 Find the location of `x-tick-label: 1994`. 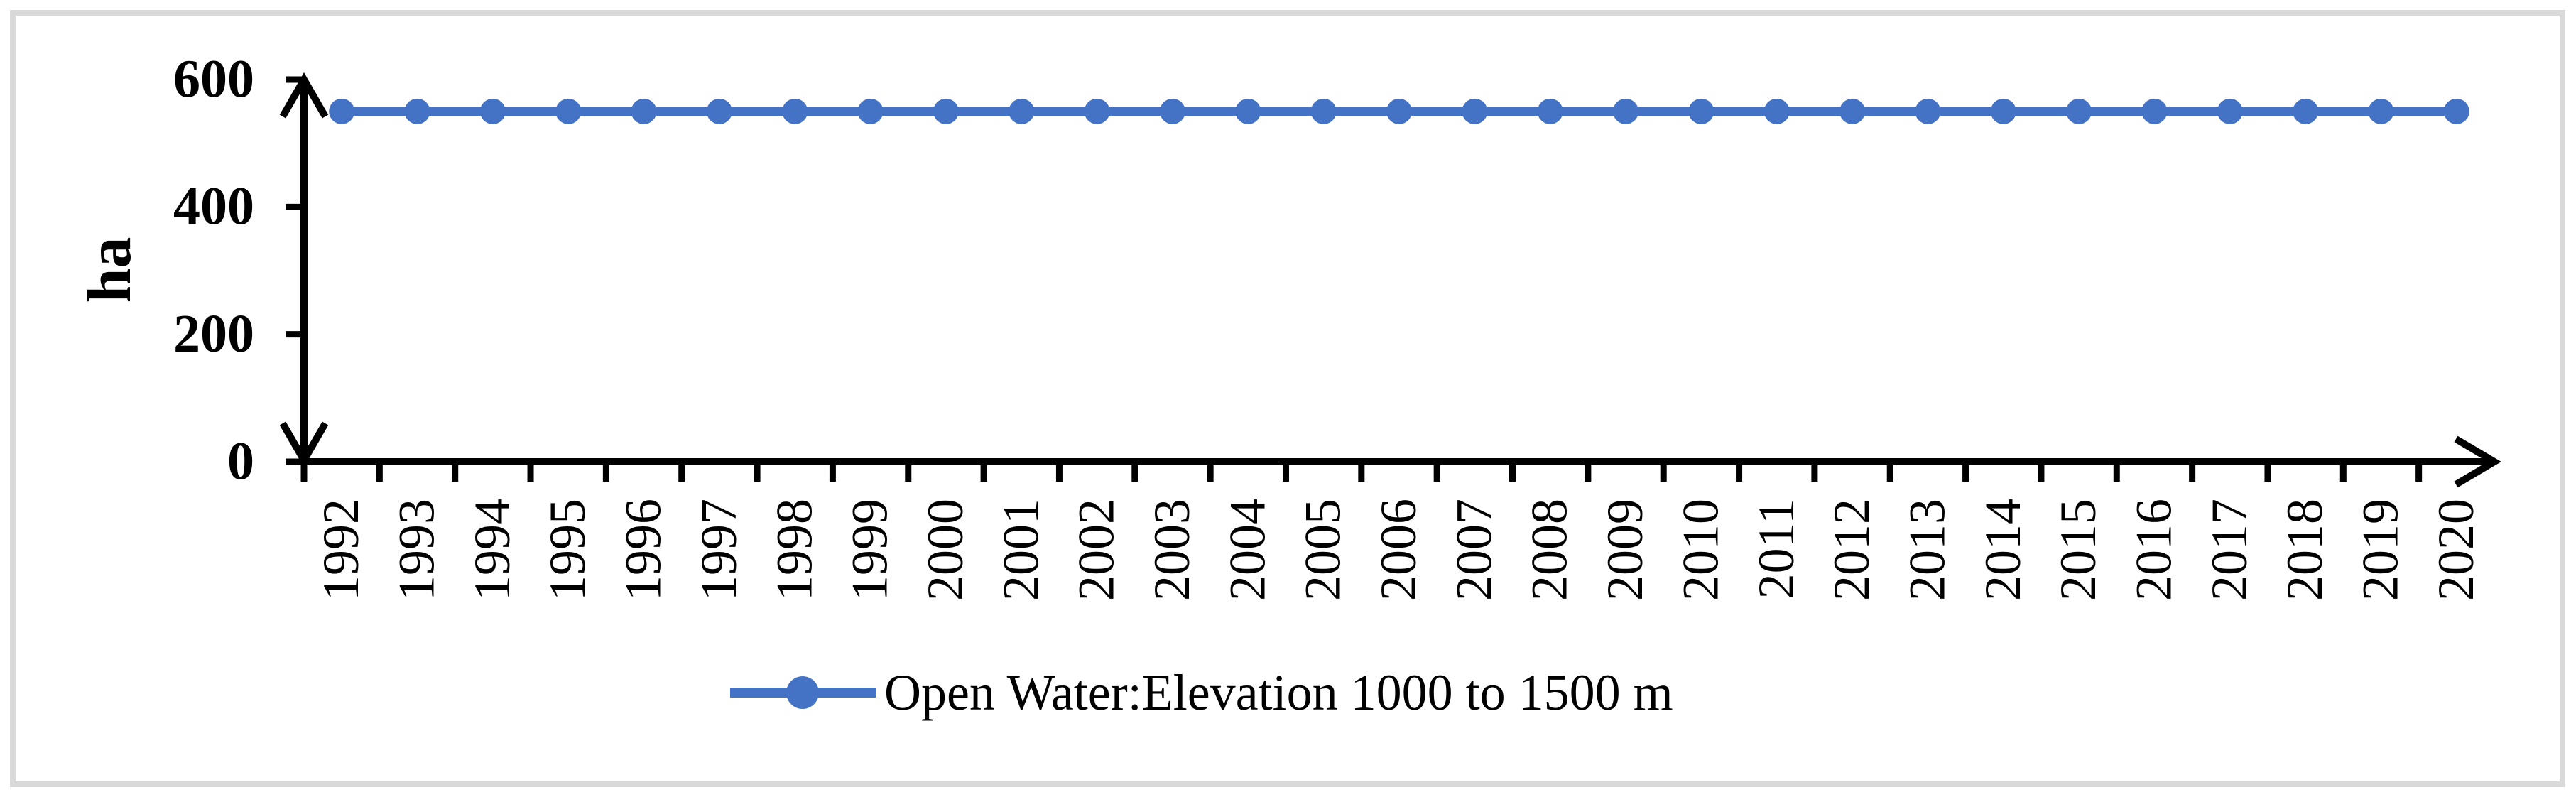

x-tick-label: 1994 is located at coordinates (493, 550).